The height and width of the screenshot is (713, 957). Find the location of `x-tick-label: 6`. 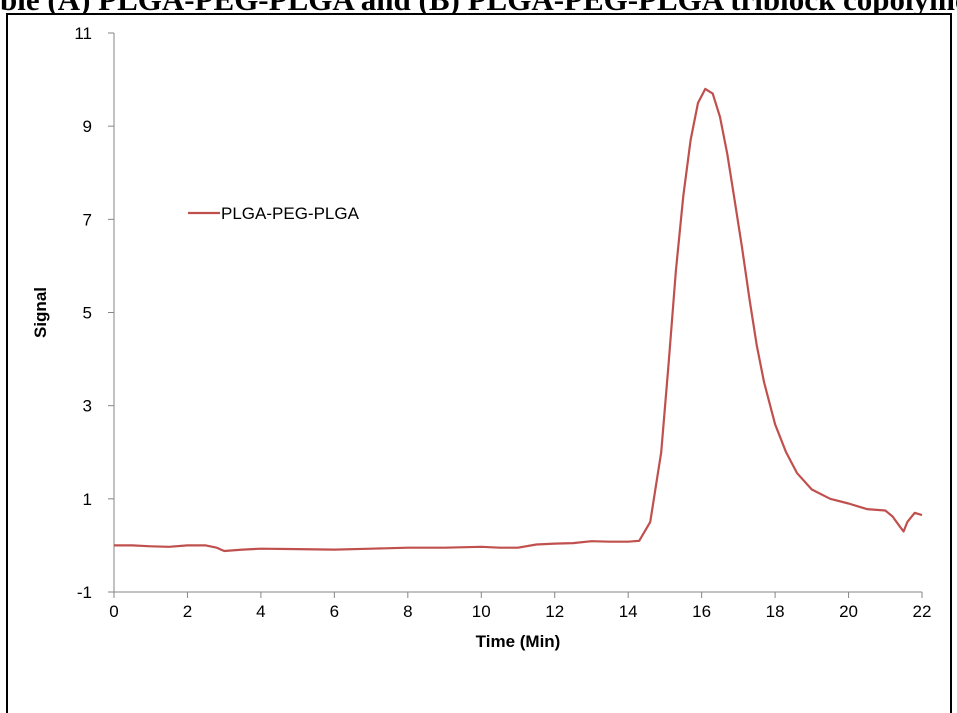

x-tick-label: 6 is located at coordinates (334, 611).